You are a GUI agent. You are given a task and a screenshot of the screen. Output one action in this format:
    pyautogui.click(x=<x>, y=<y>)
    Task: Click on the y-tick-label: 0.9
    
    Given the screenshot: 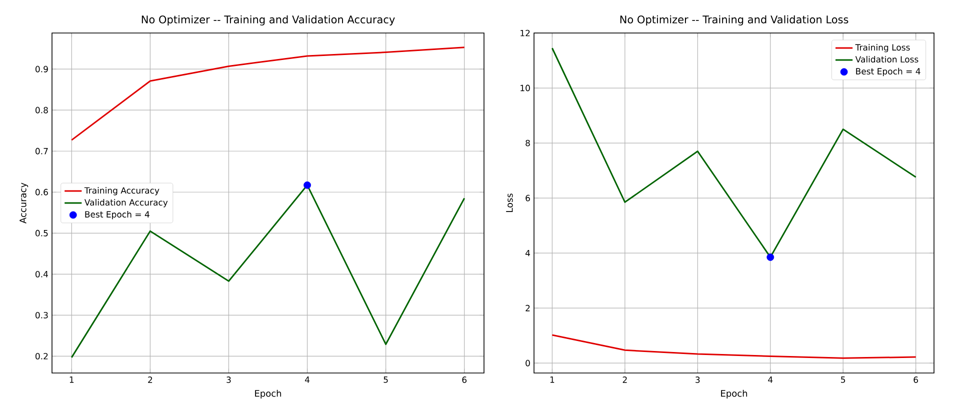 What is the action you would take?
    pyautogui.click(x=42, y=69)
    